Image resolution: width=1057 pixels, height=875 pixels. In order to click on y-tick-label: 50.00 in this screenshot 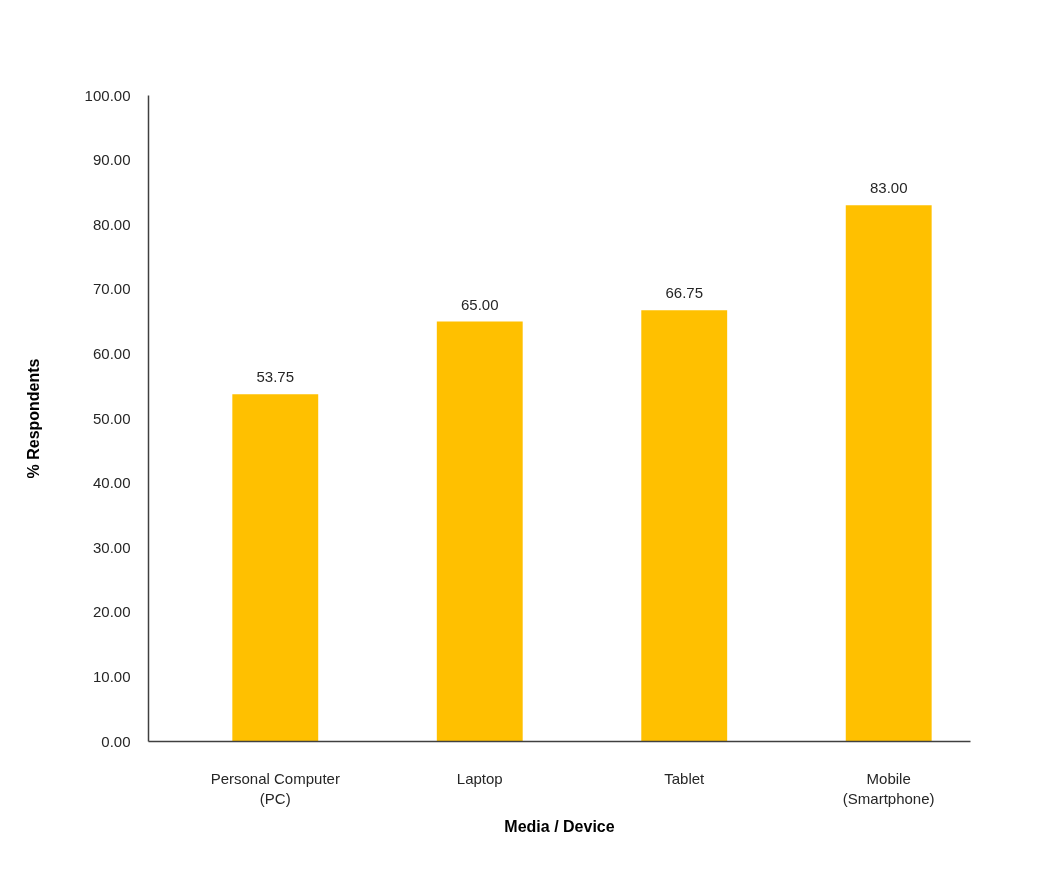, I will do `click(111, 418)`.